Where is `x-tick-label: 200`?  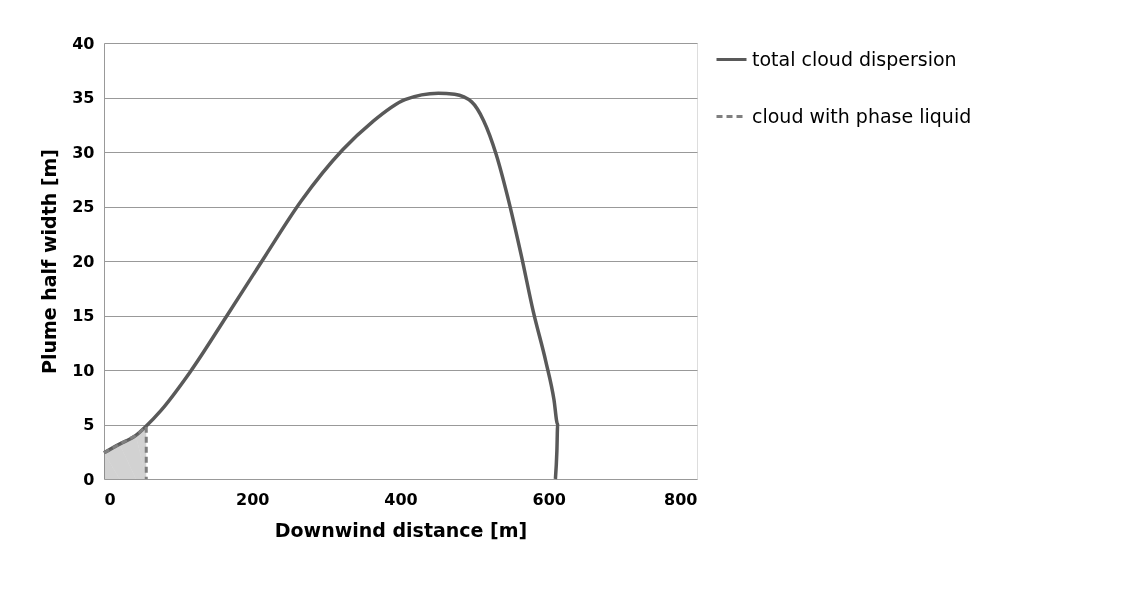
x-tick-label: 200 is located at coordinates (253, 499).